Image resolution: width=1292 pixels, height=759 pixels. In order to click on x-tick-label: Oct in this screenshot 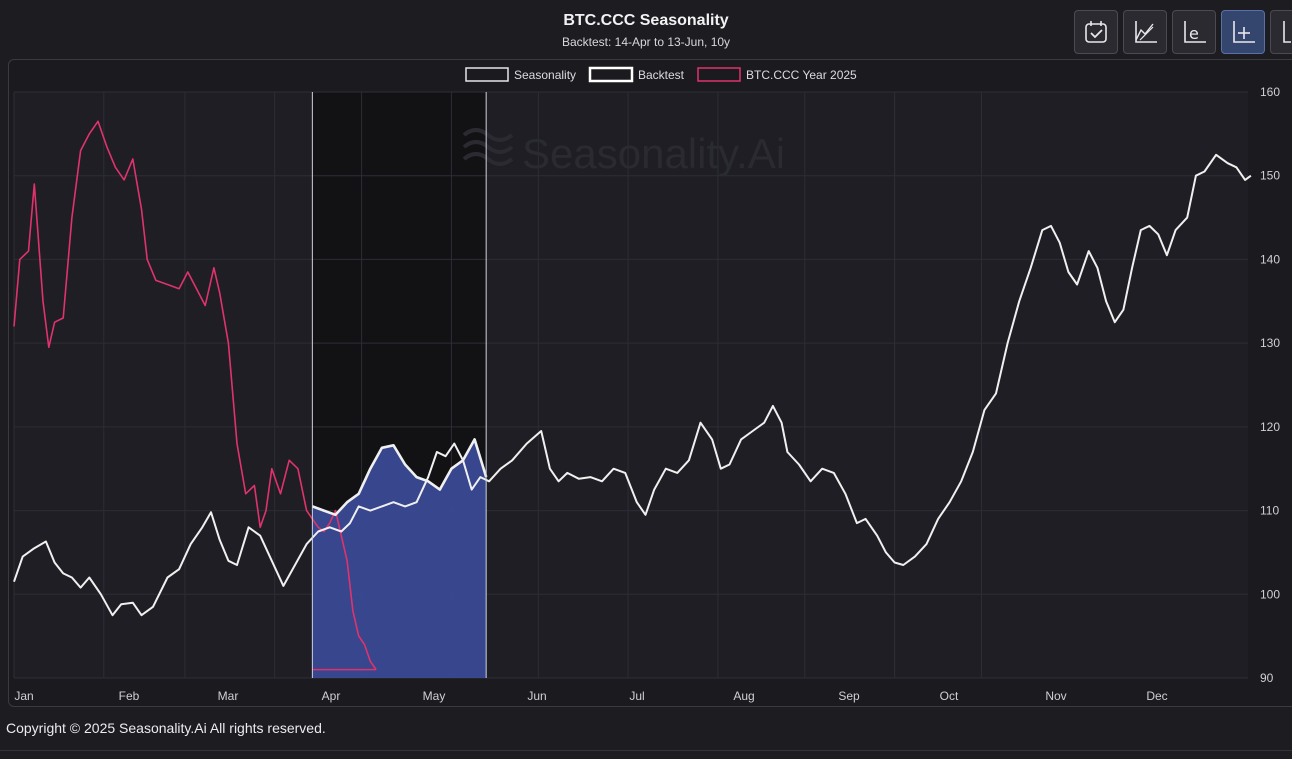, I will do `click(949, 696)`.